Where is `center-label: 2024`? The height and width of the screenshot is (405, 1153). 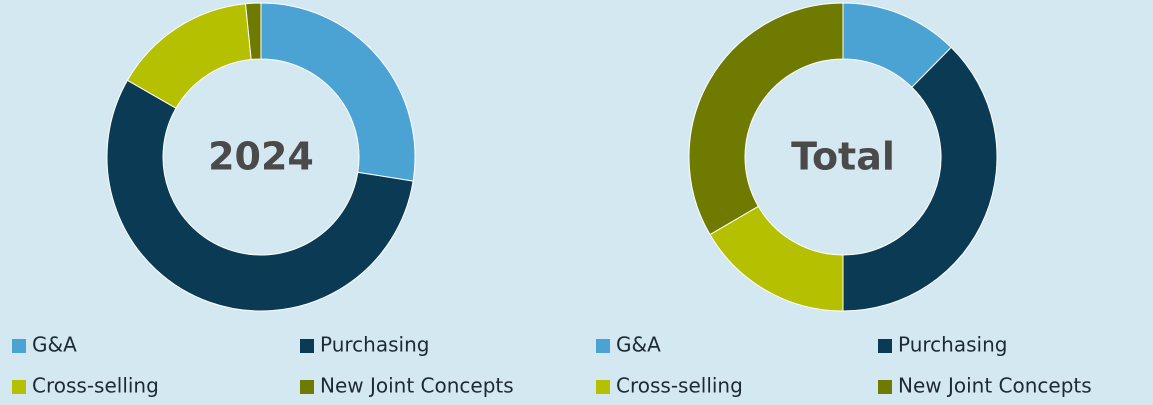
center-label: 2024 is located at coordinates (261, 157).